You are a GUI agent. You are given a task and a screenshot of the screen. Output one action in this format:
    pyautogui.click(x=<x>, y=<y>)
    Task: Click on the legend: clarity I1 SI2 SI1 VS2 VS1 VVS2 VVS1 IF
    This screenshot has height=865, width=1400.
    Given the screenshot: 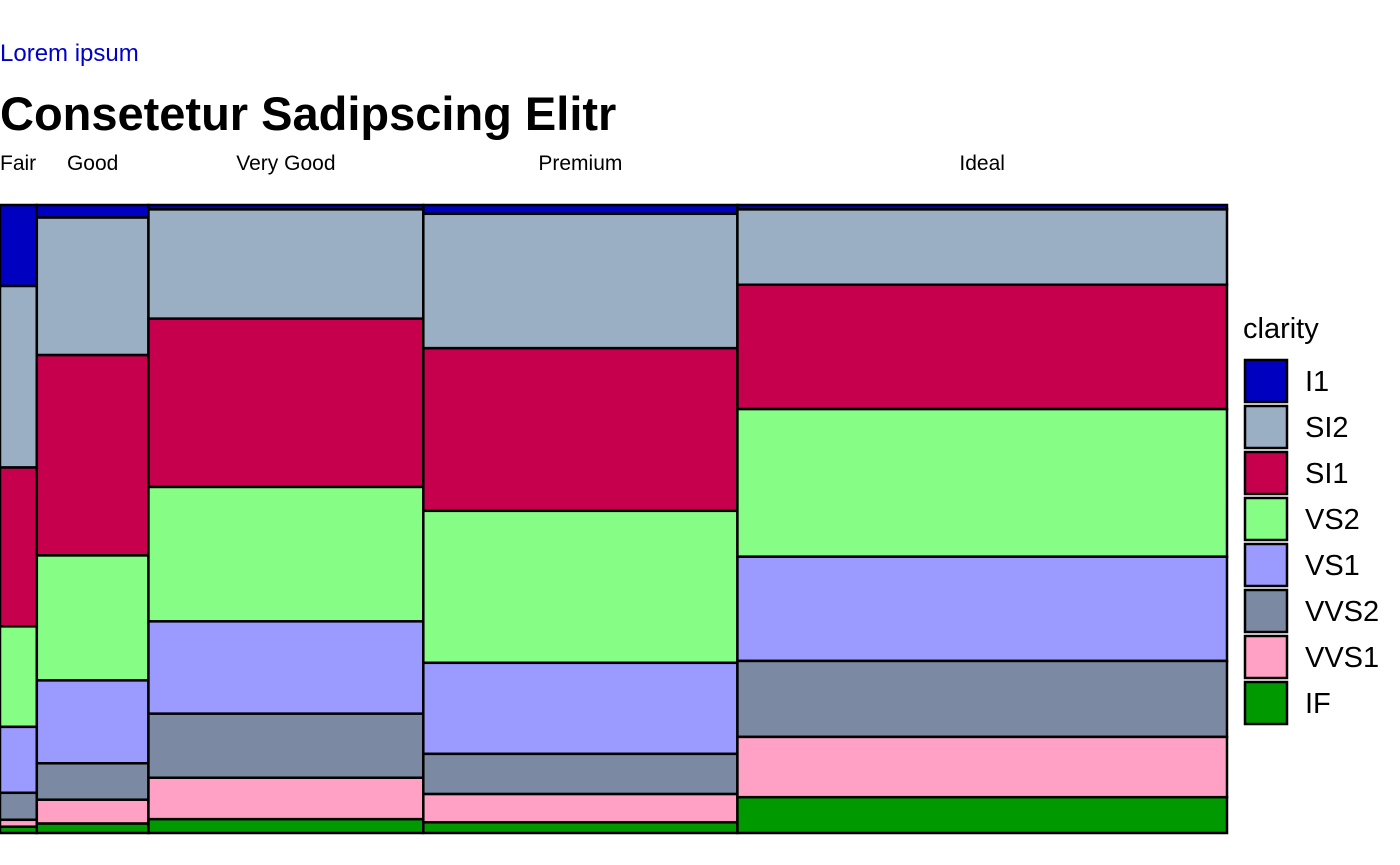 What is the action you would take?
    pyautogui.click(x=1311, y=519)
    